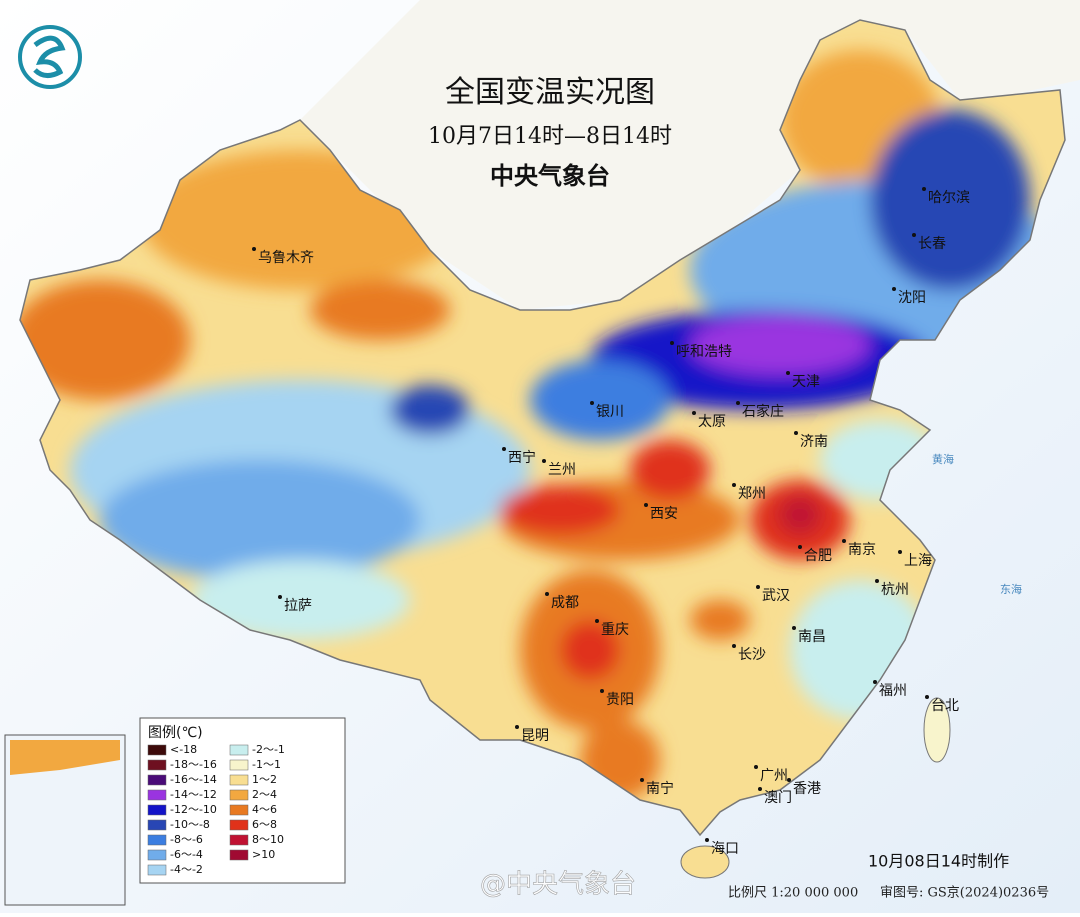 This screenshot has width=1080, height=917. Describe the element at coordinates (186, 839) in the screenshot. I see `legend-label: -8～-6` at that location.